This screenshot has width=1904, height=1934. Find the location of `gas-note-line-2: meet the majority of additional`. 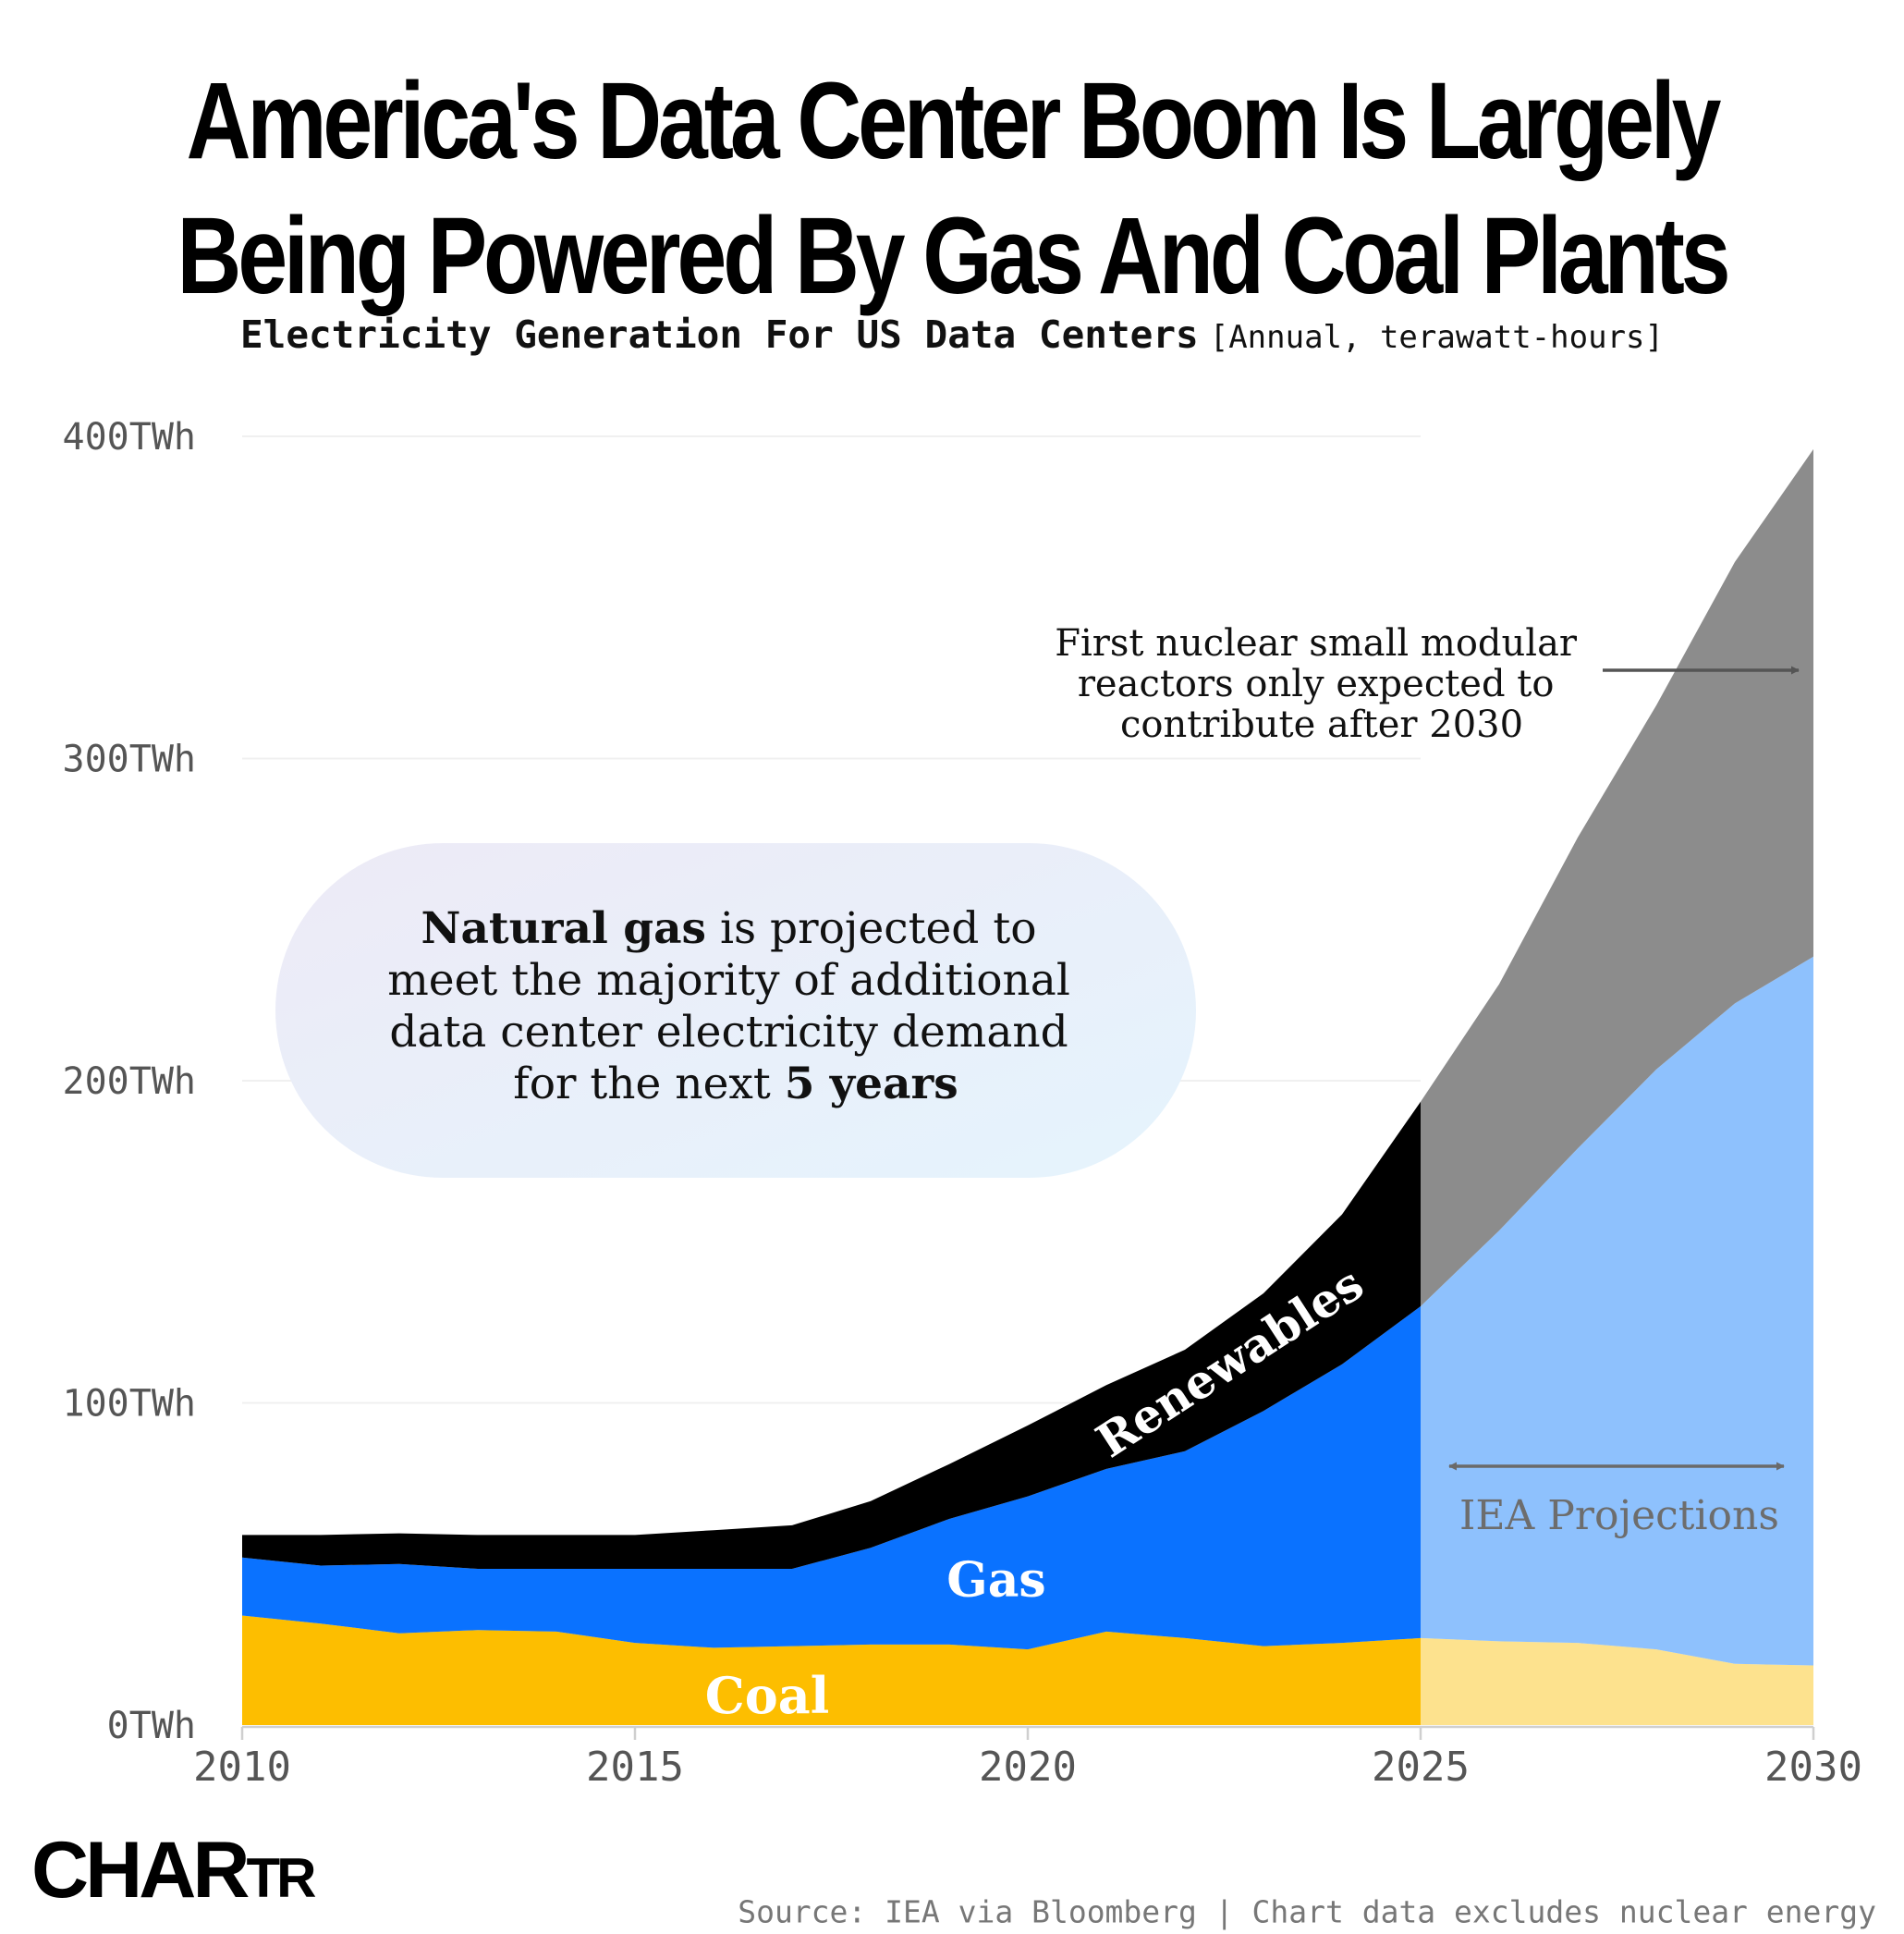

gas-note-line-2: meet the majority of additional is located at coordinates (728, 981).